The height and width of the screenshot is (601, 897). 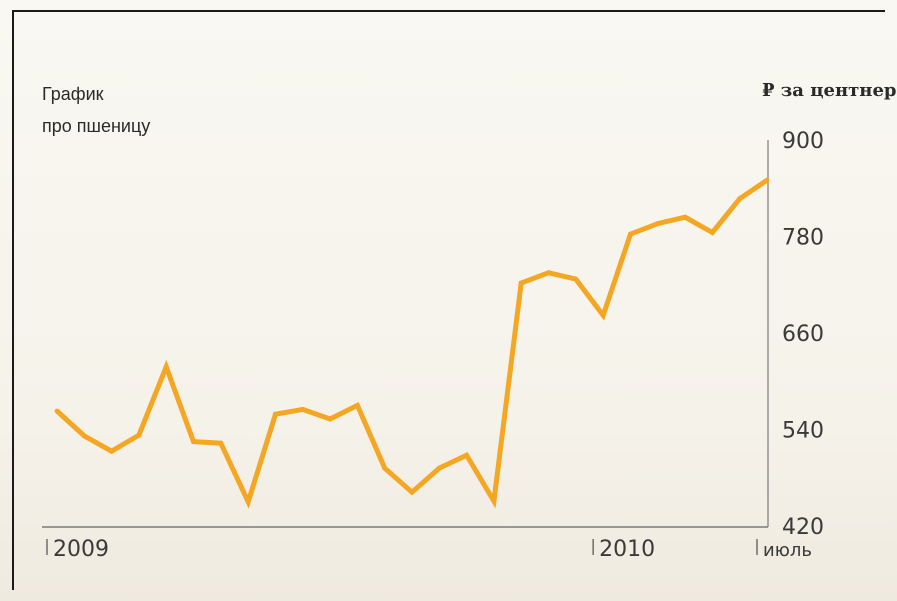 I want to click on y-axis-unit-label: ₽ за центнер, so click(x=829, y=90).